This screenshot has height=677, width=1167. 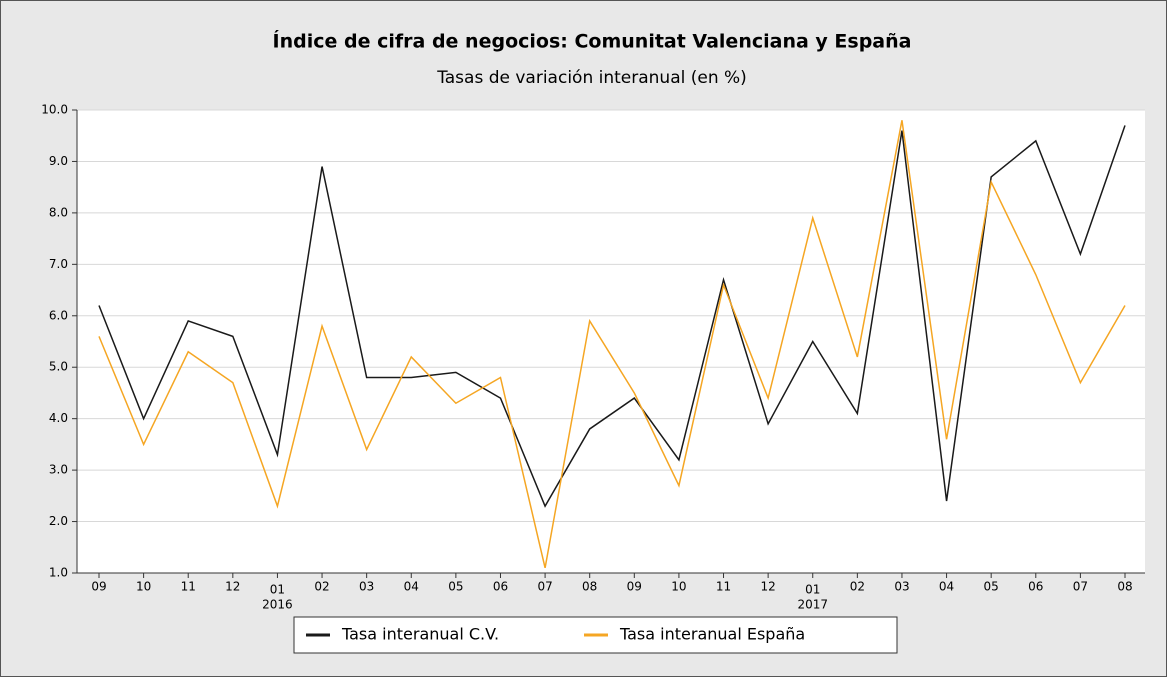 I want to click on y-tick-label: 10.0, so click(x=54, y=110).